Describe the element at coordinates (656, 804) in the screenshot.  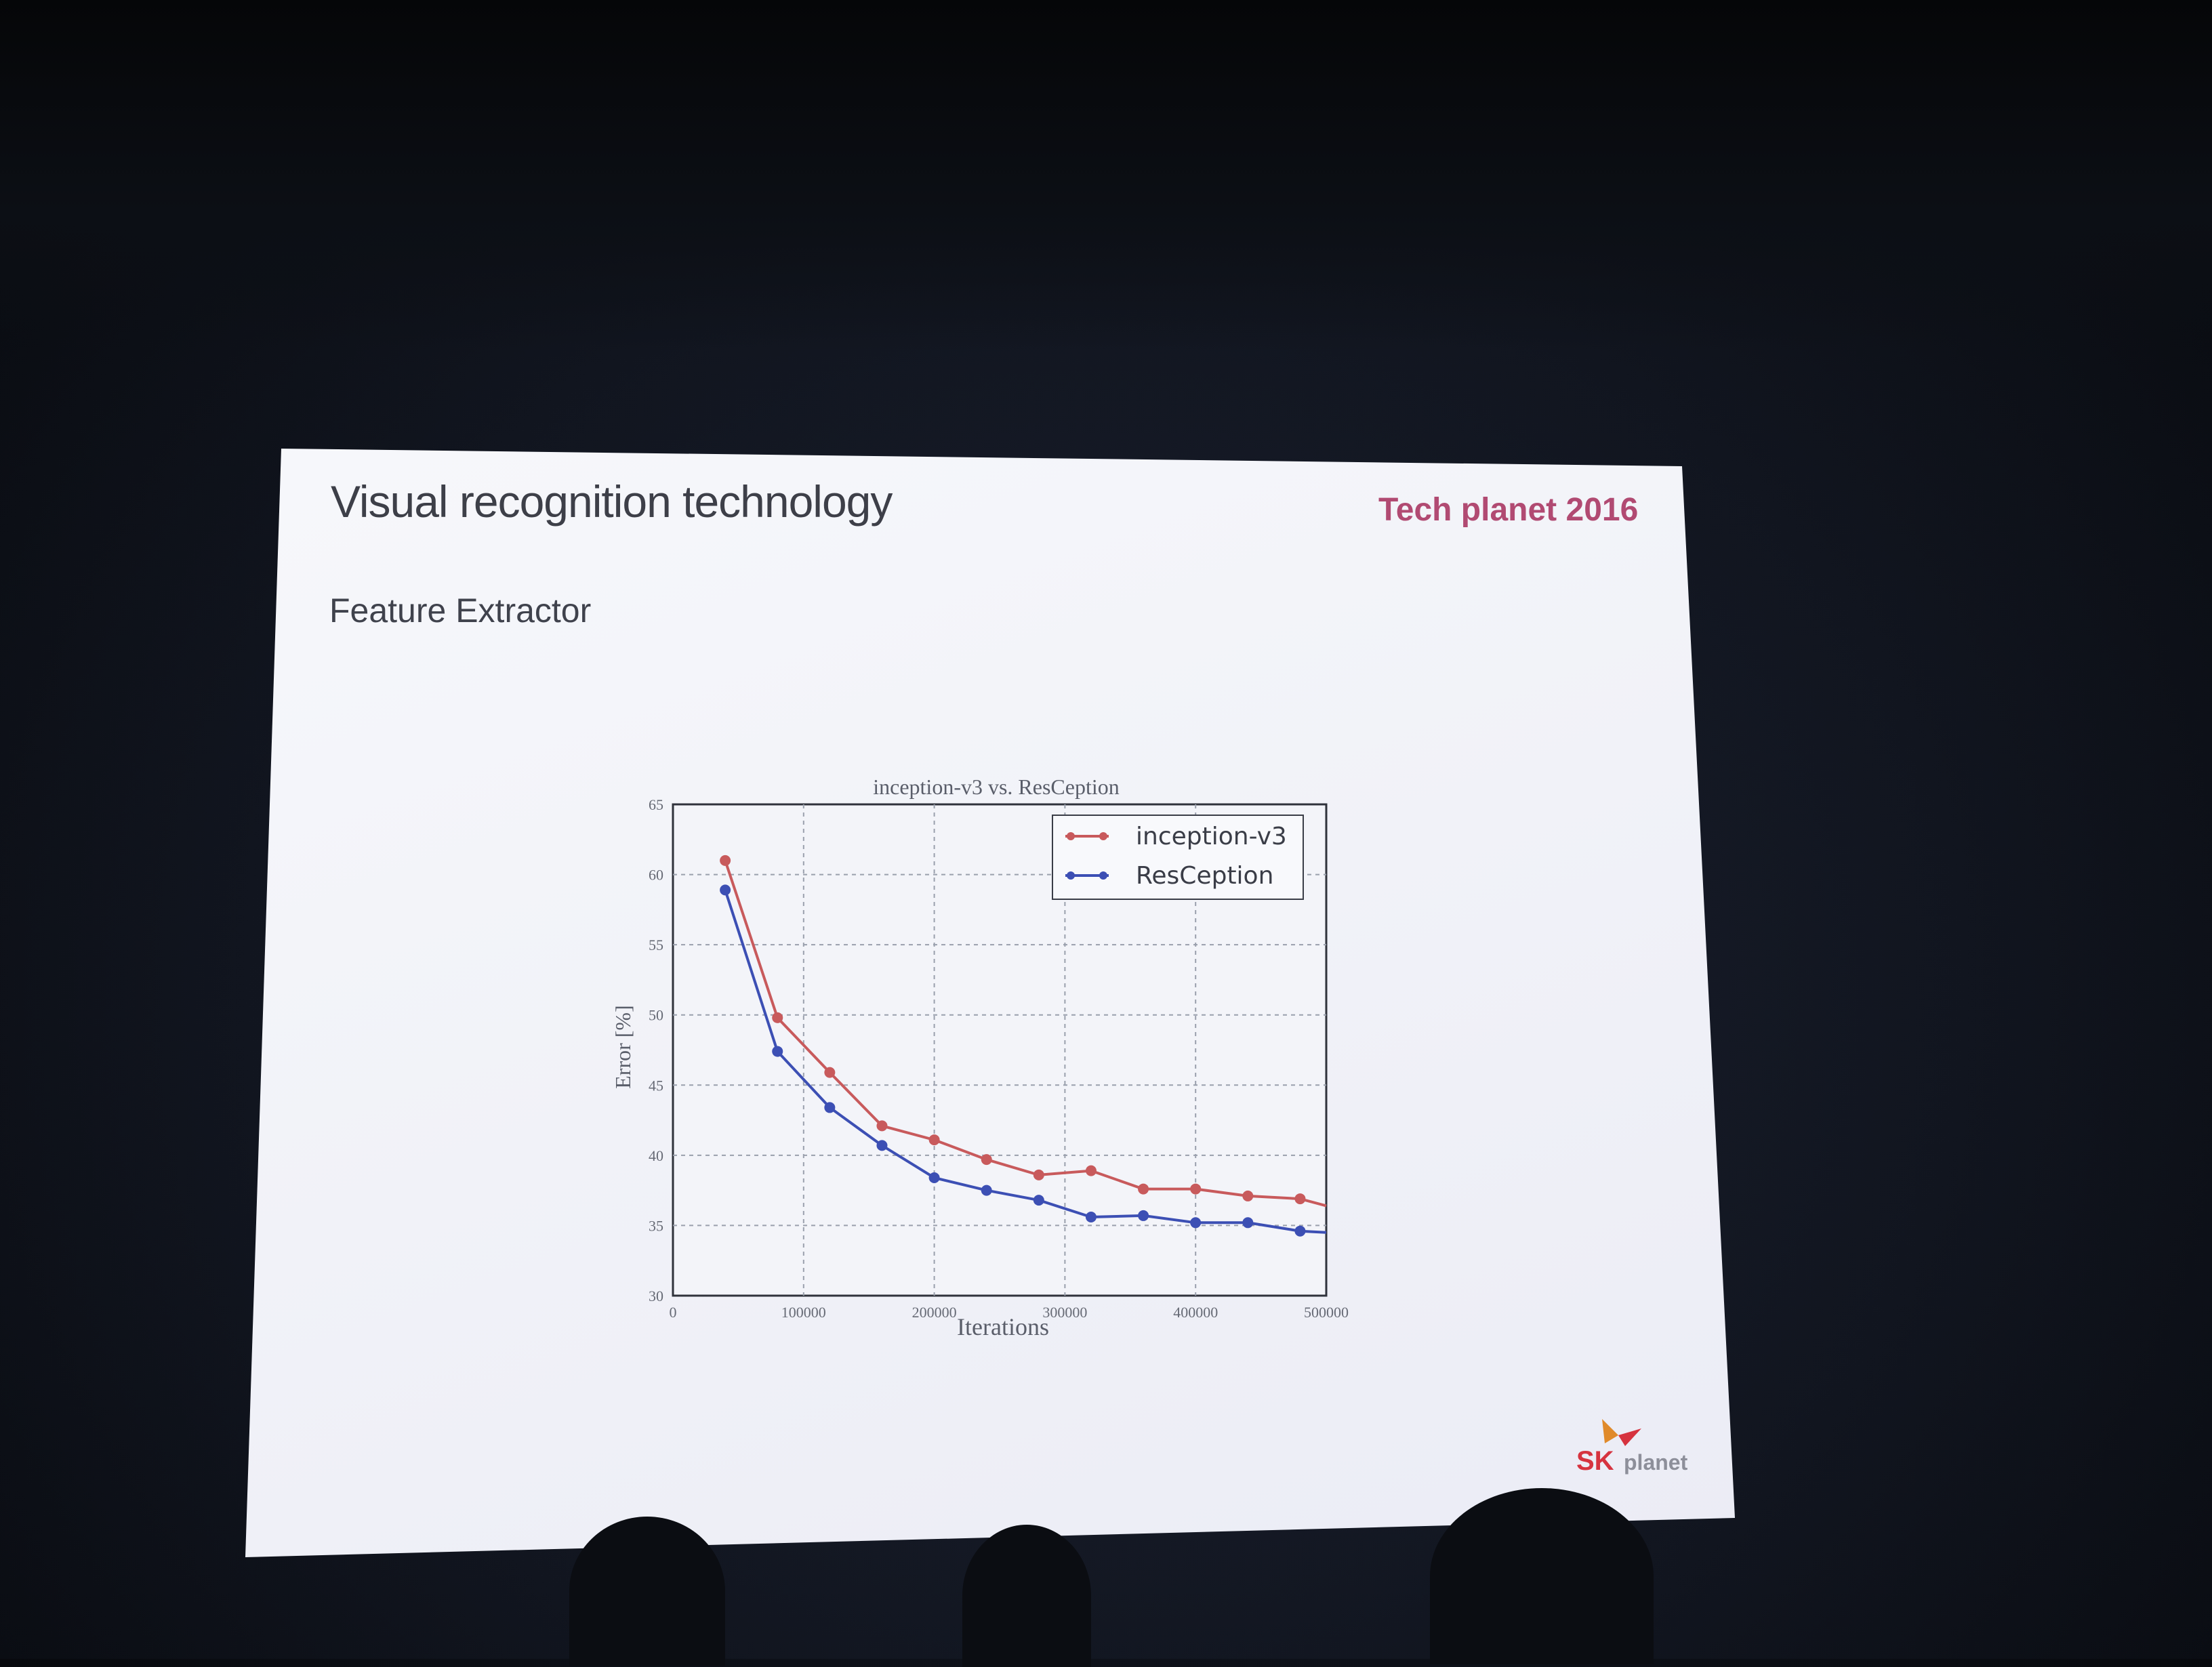
I see `y-tick-label: 65` at that location.